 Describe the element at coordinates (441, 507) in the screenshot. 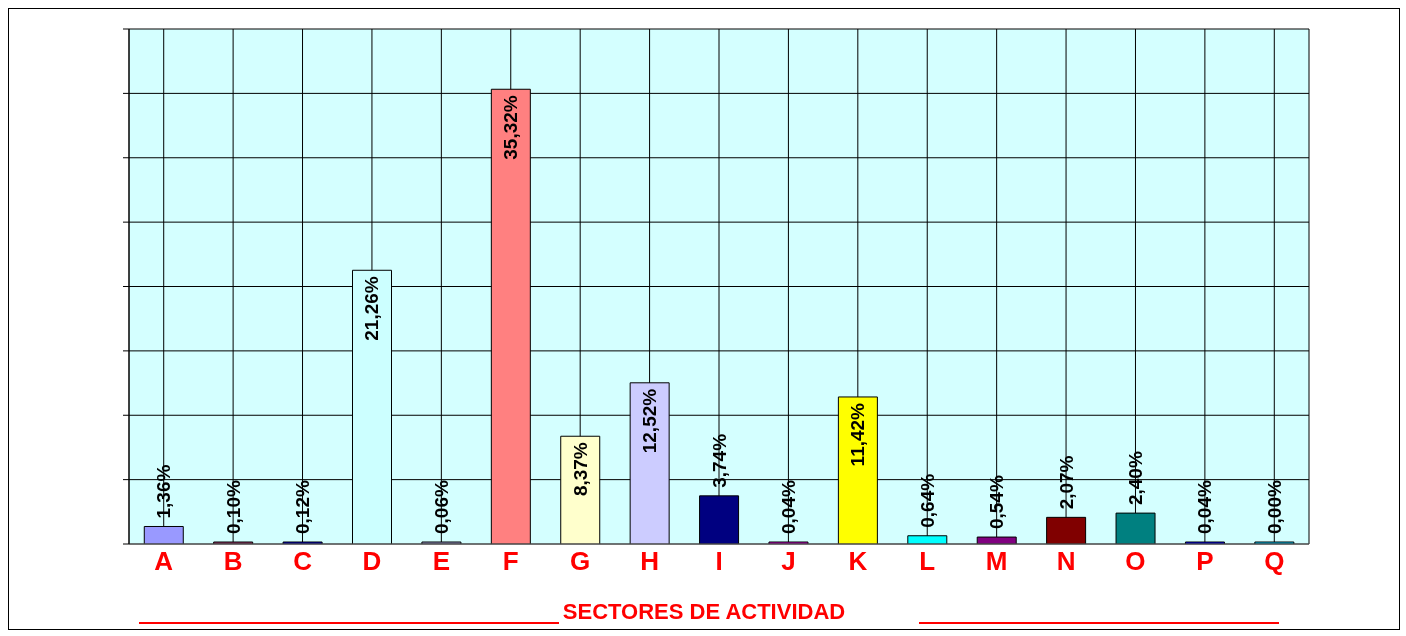

I see `data-label: 0,06%` at that location.